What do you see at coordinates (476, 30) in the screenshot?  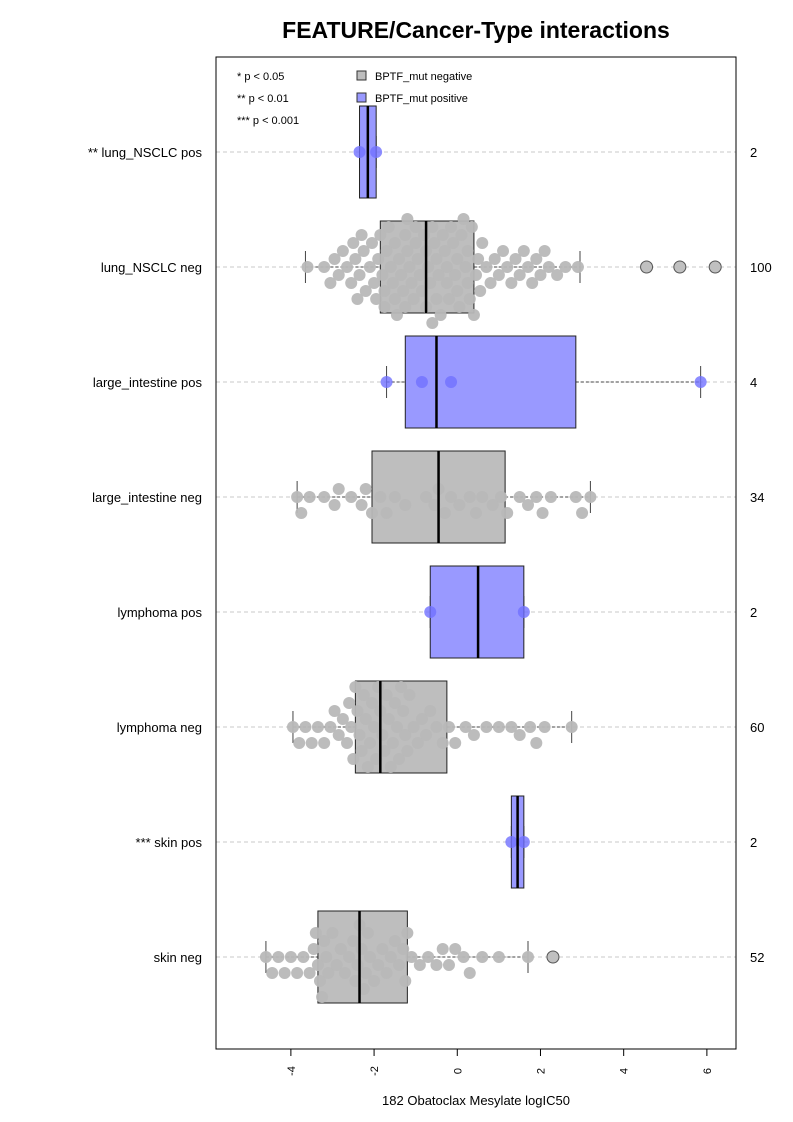 I see `chart-title: FEATURE/Cancer-Type interactions` at bounding box center [476, 30].